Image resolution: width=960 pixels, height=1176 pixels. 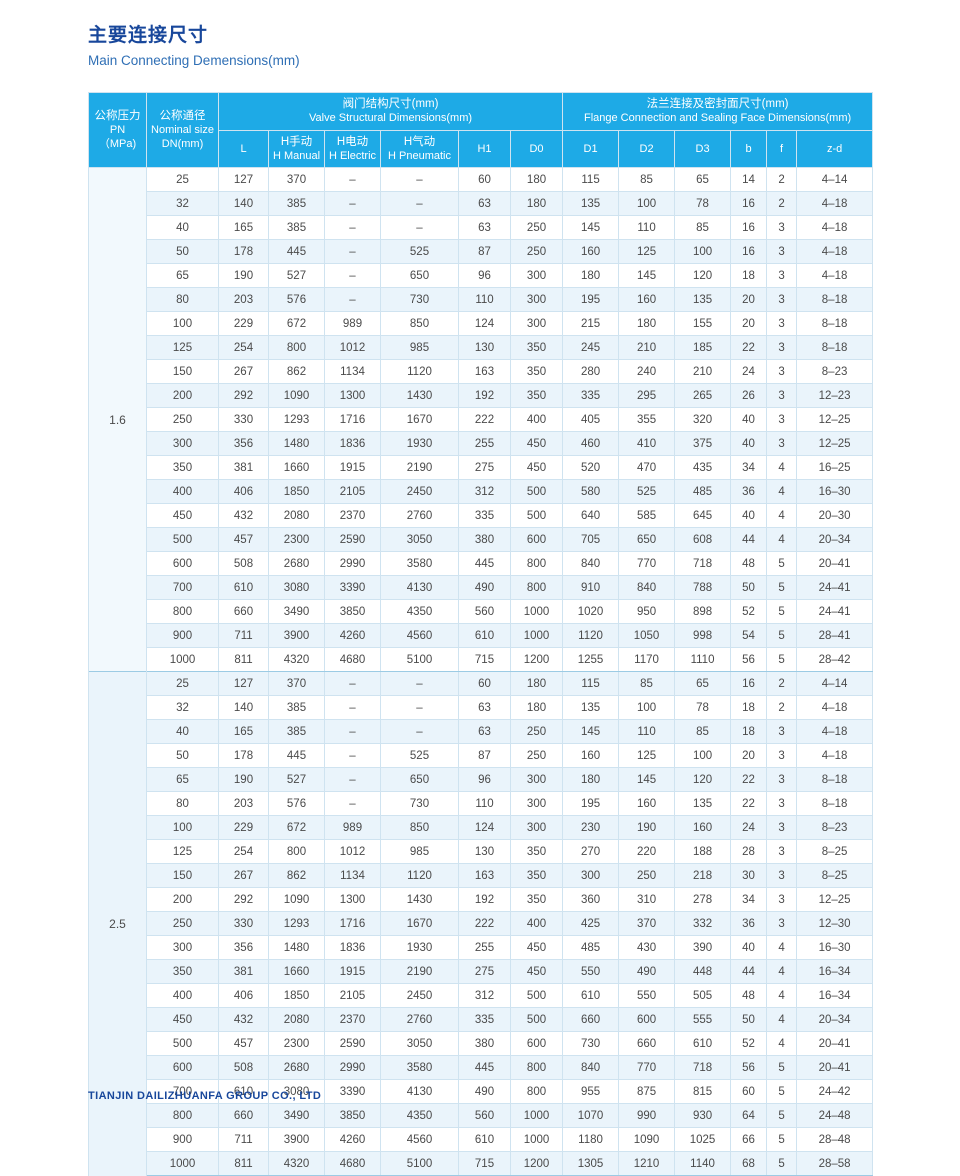 I want to click on cell-value: 320, so click(x=703, y=419).